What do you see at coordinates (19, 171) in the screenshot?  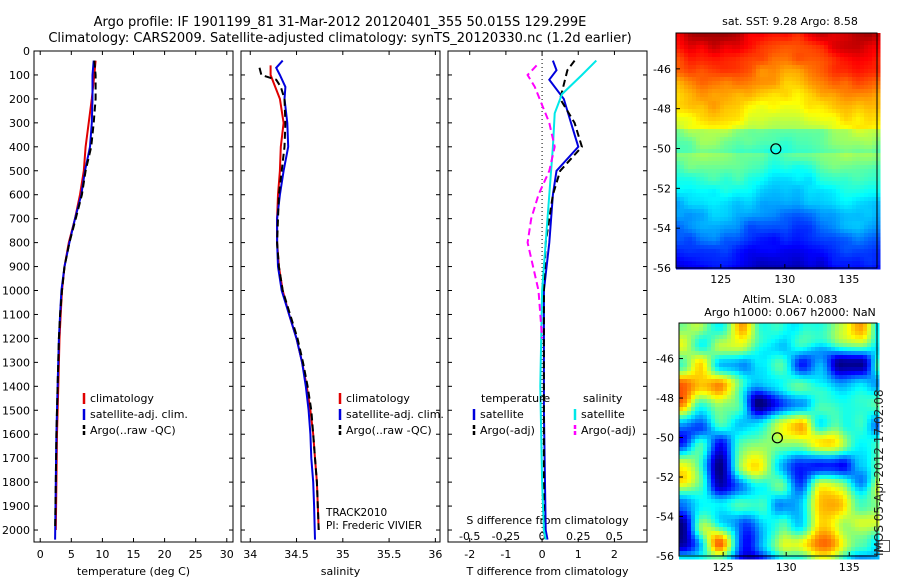 I see `temperature-ytick-label: 500` at bounding box center [19, 171].